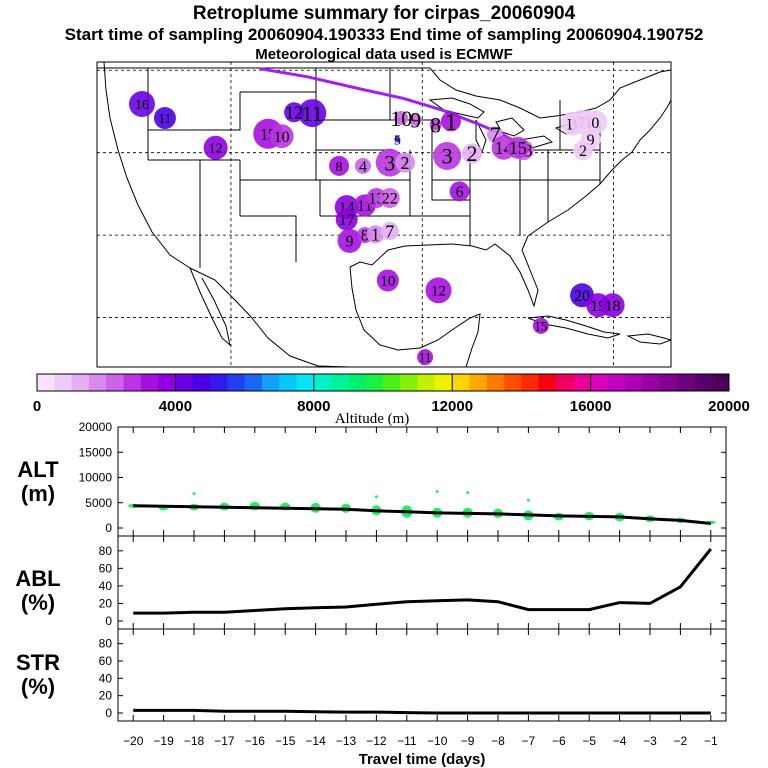 The height and width of the screenshot is (768, 768). Describe the element at coordinates (108, 621) in the screenshot. I see `y-tick-label: 0` at that location.